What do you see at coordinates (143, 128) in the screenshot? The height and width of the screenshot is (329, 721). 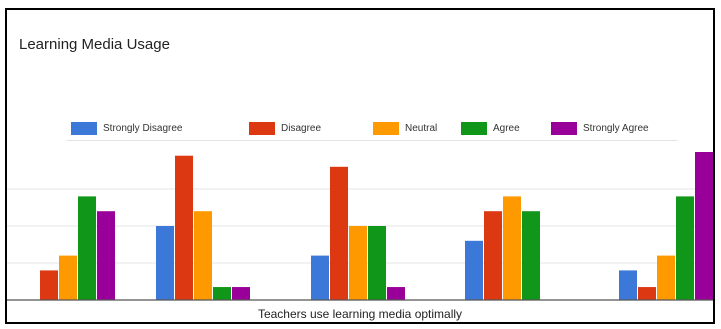 I see `legend-label-strongly-disagree: Strongly Disagree` at bounding box center [143, 128].